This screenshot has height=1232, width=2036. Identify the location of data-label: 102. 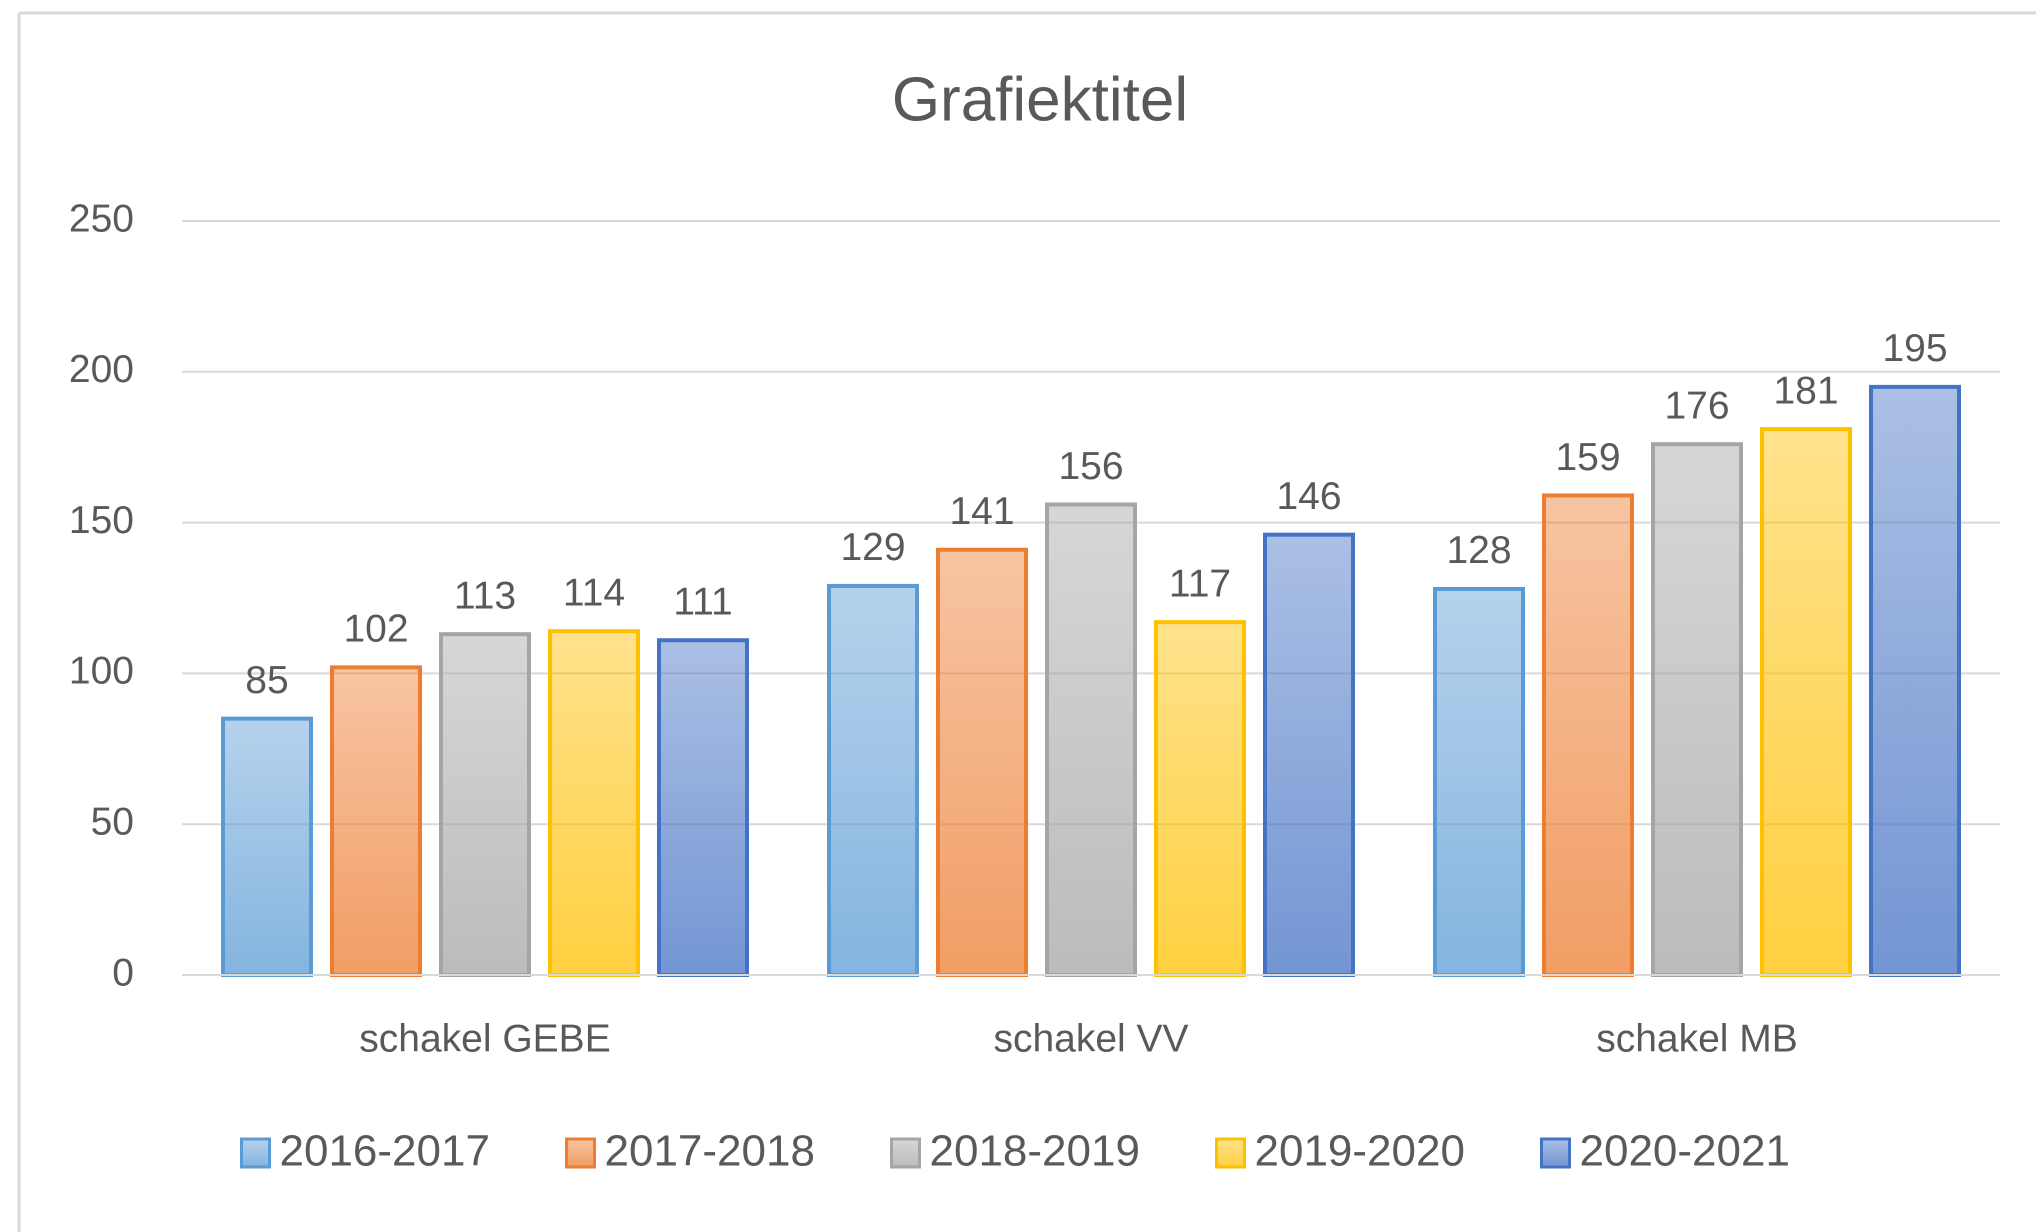
(375, 629).